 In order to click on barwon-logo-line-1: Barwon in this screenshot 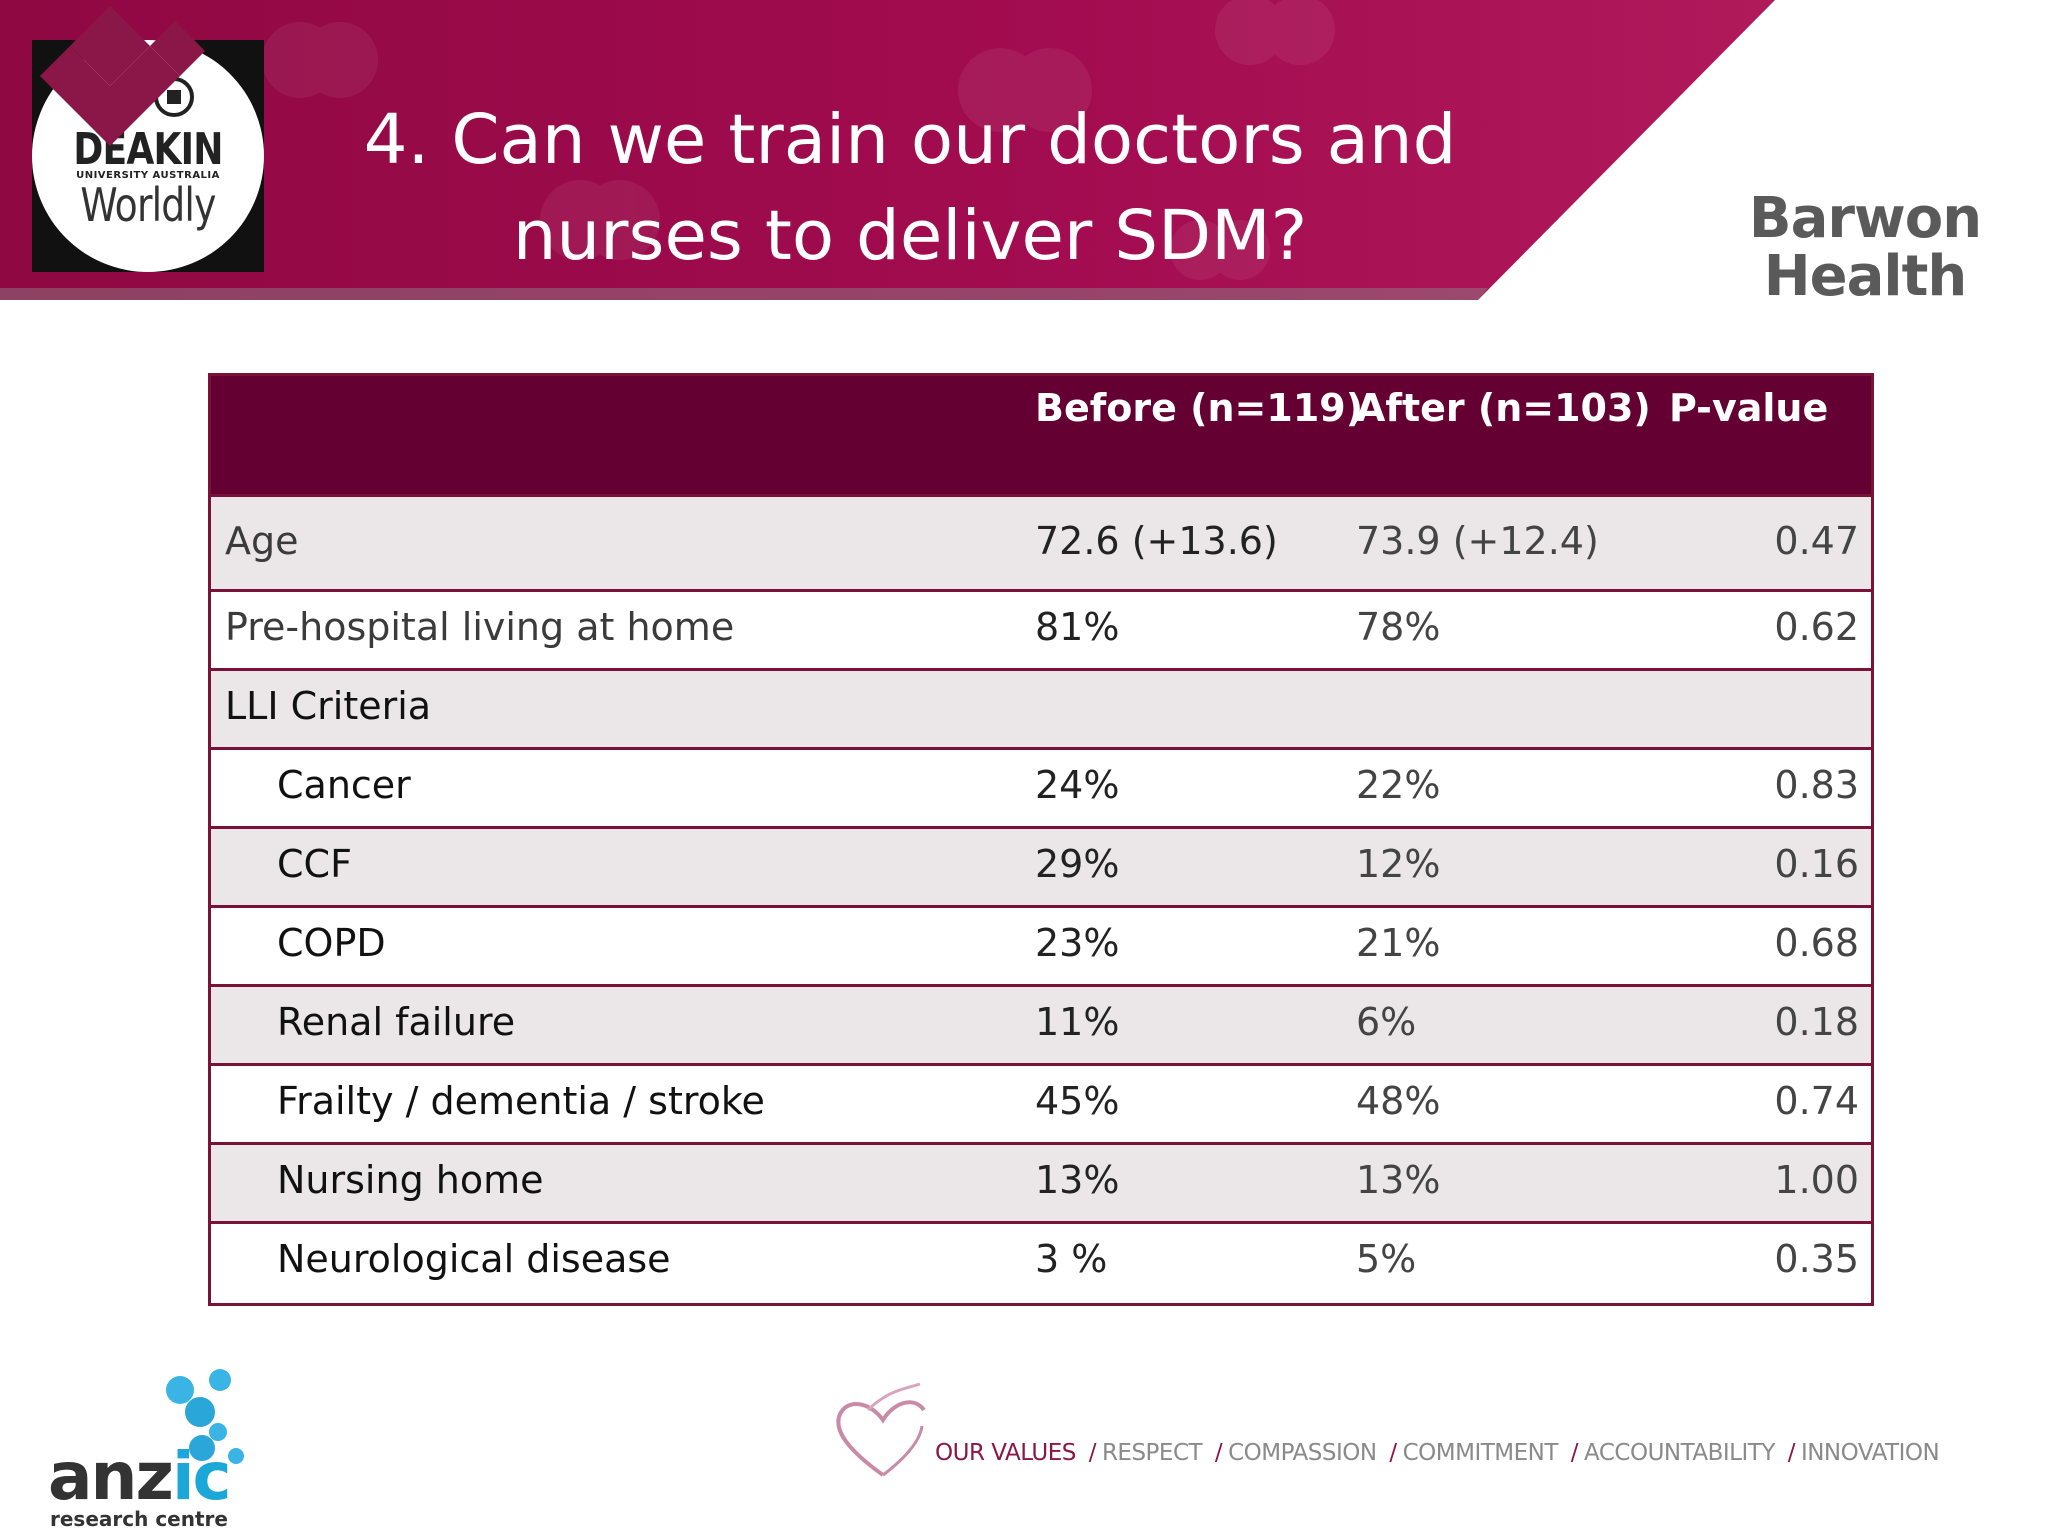, I will do `click(1865, 218)`.